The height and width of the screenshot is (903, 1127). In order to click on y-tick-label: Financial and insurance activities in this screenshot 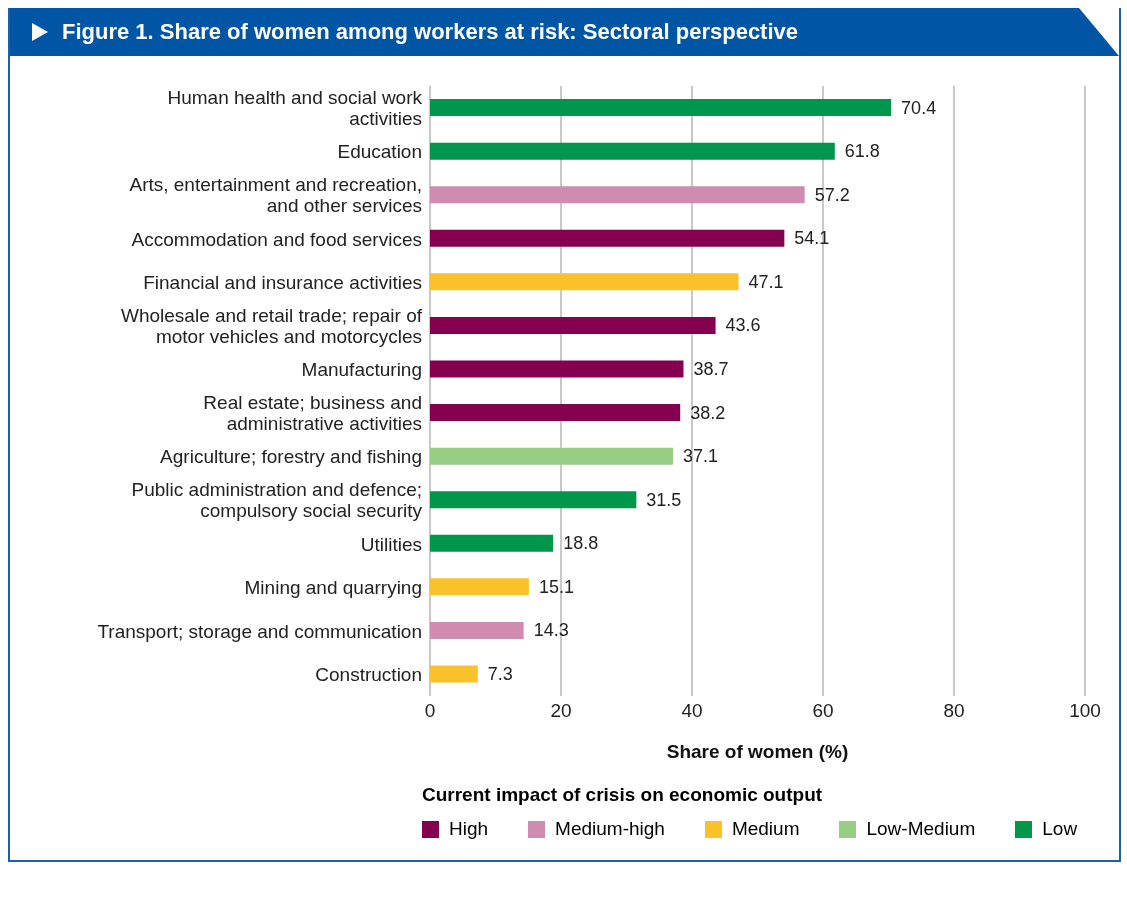, I will do `click(282, 282)`.